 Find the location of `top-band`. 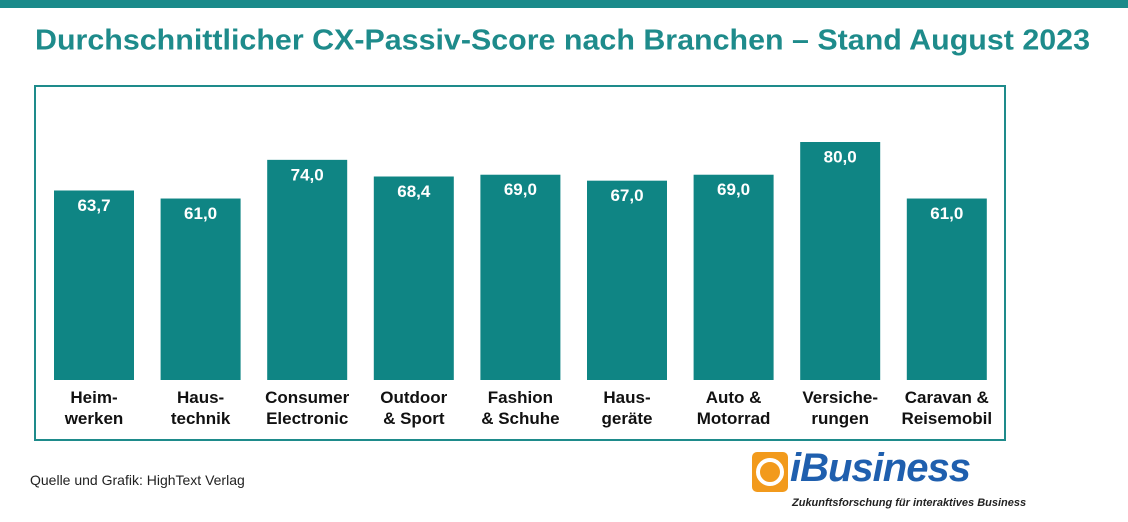

top-band is located at coordinates (564, 4).